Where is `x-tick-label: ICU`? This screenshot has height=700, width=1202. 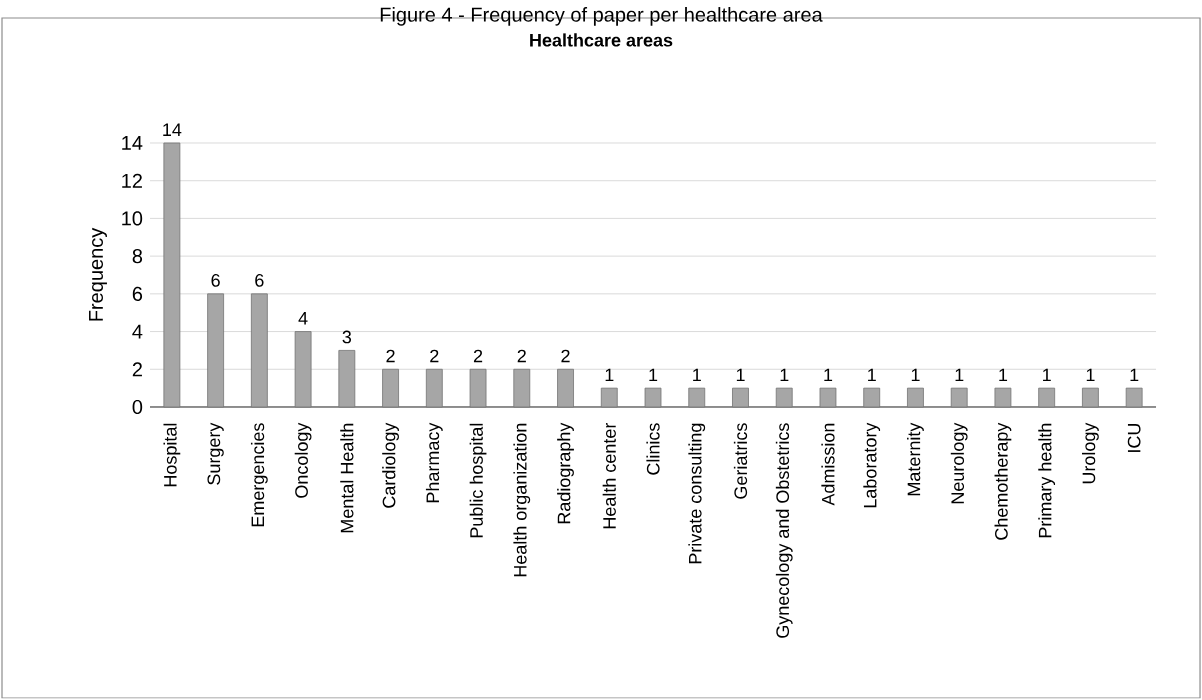 x-tick-label: ICU is located at coordinates (1134, 437).